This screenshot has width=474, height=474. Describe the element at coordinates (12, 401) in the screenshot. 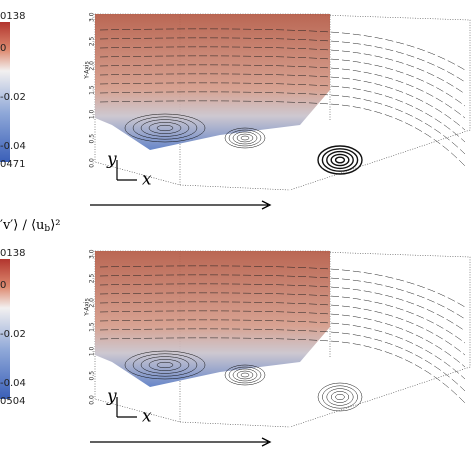

I see `colorbar-label: 0504` at that location.